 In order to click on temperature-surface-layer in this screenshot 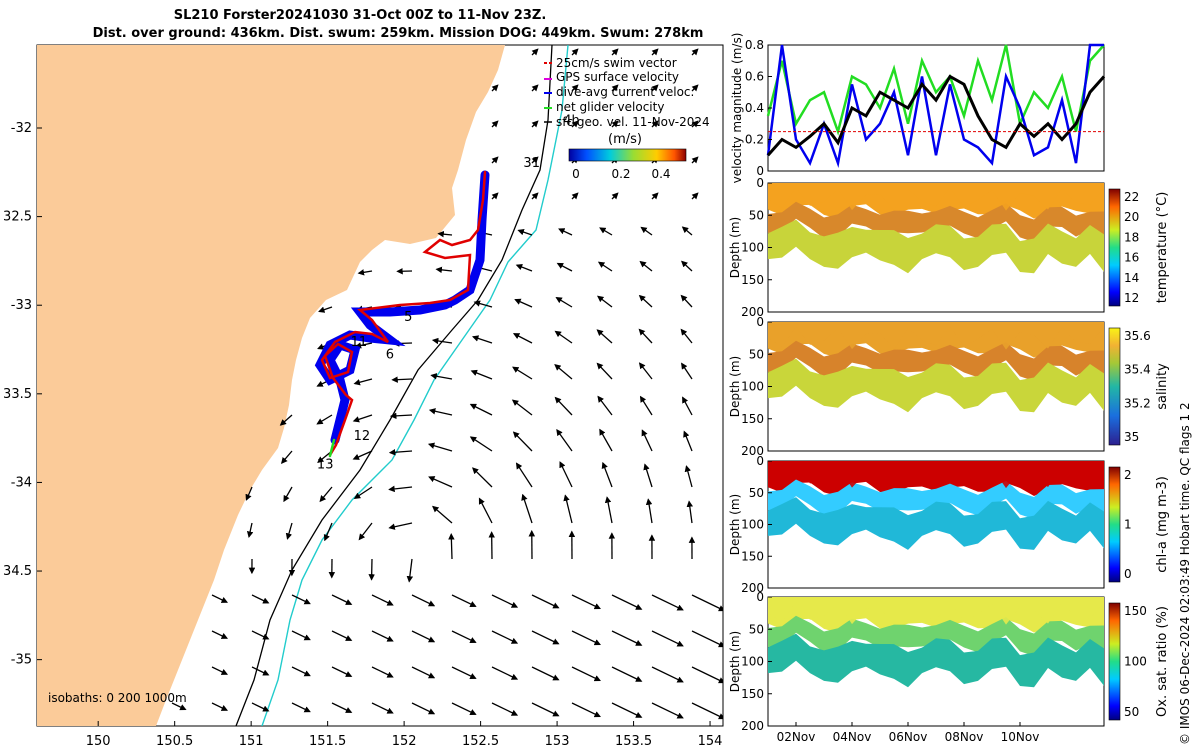, I will do `click(936, 197)`.